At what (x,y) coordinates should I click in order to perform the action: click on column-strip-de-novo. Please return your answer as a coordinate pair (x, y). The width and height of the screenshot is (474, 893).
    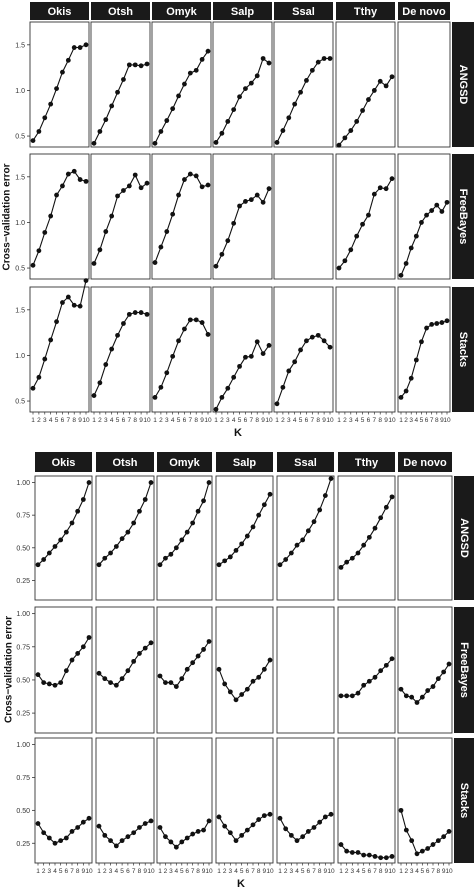
    Looking at the image, I should click on (424, 11).